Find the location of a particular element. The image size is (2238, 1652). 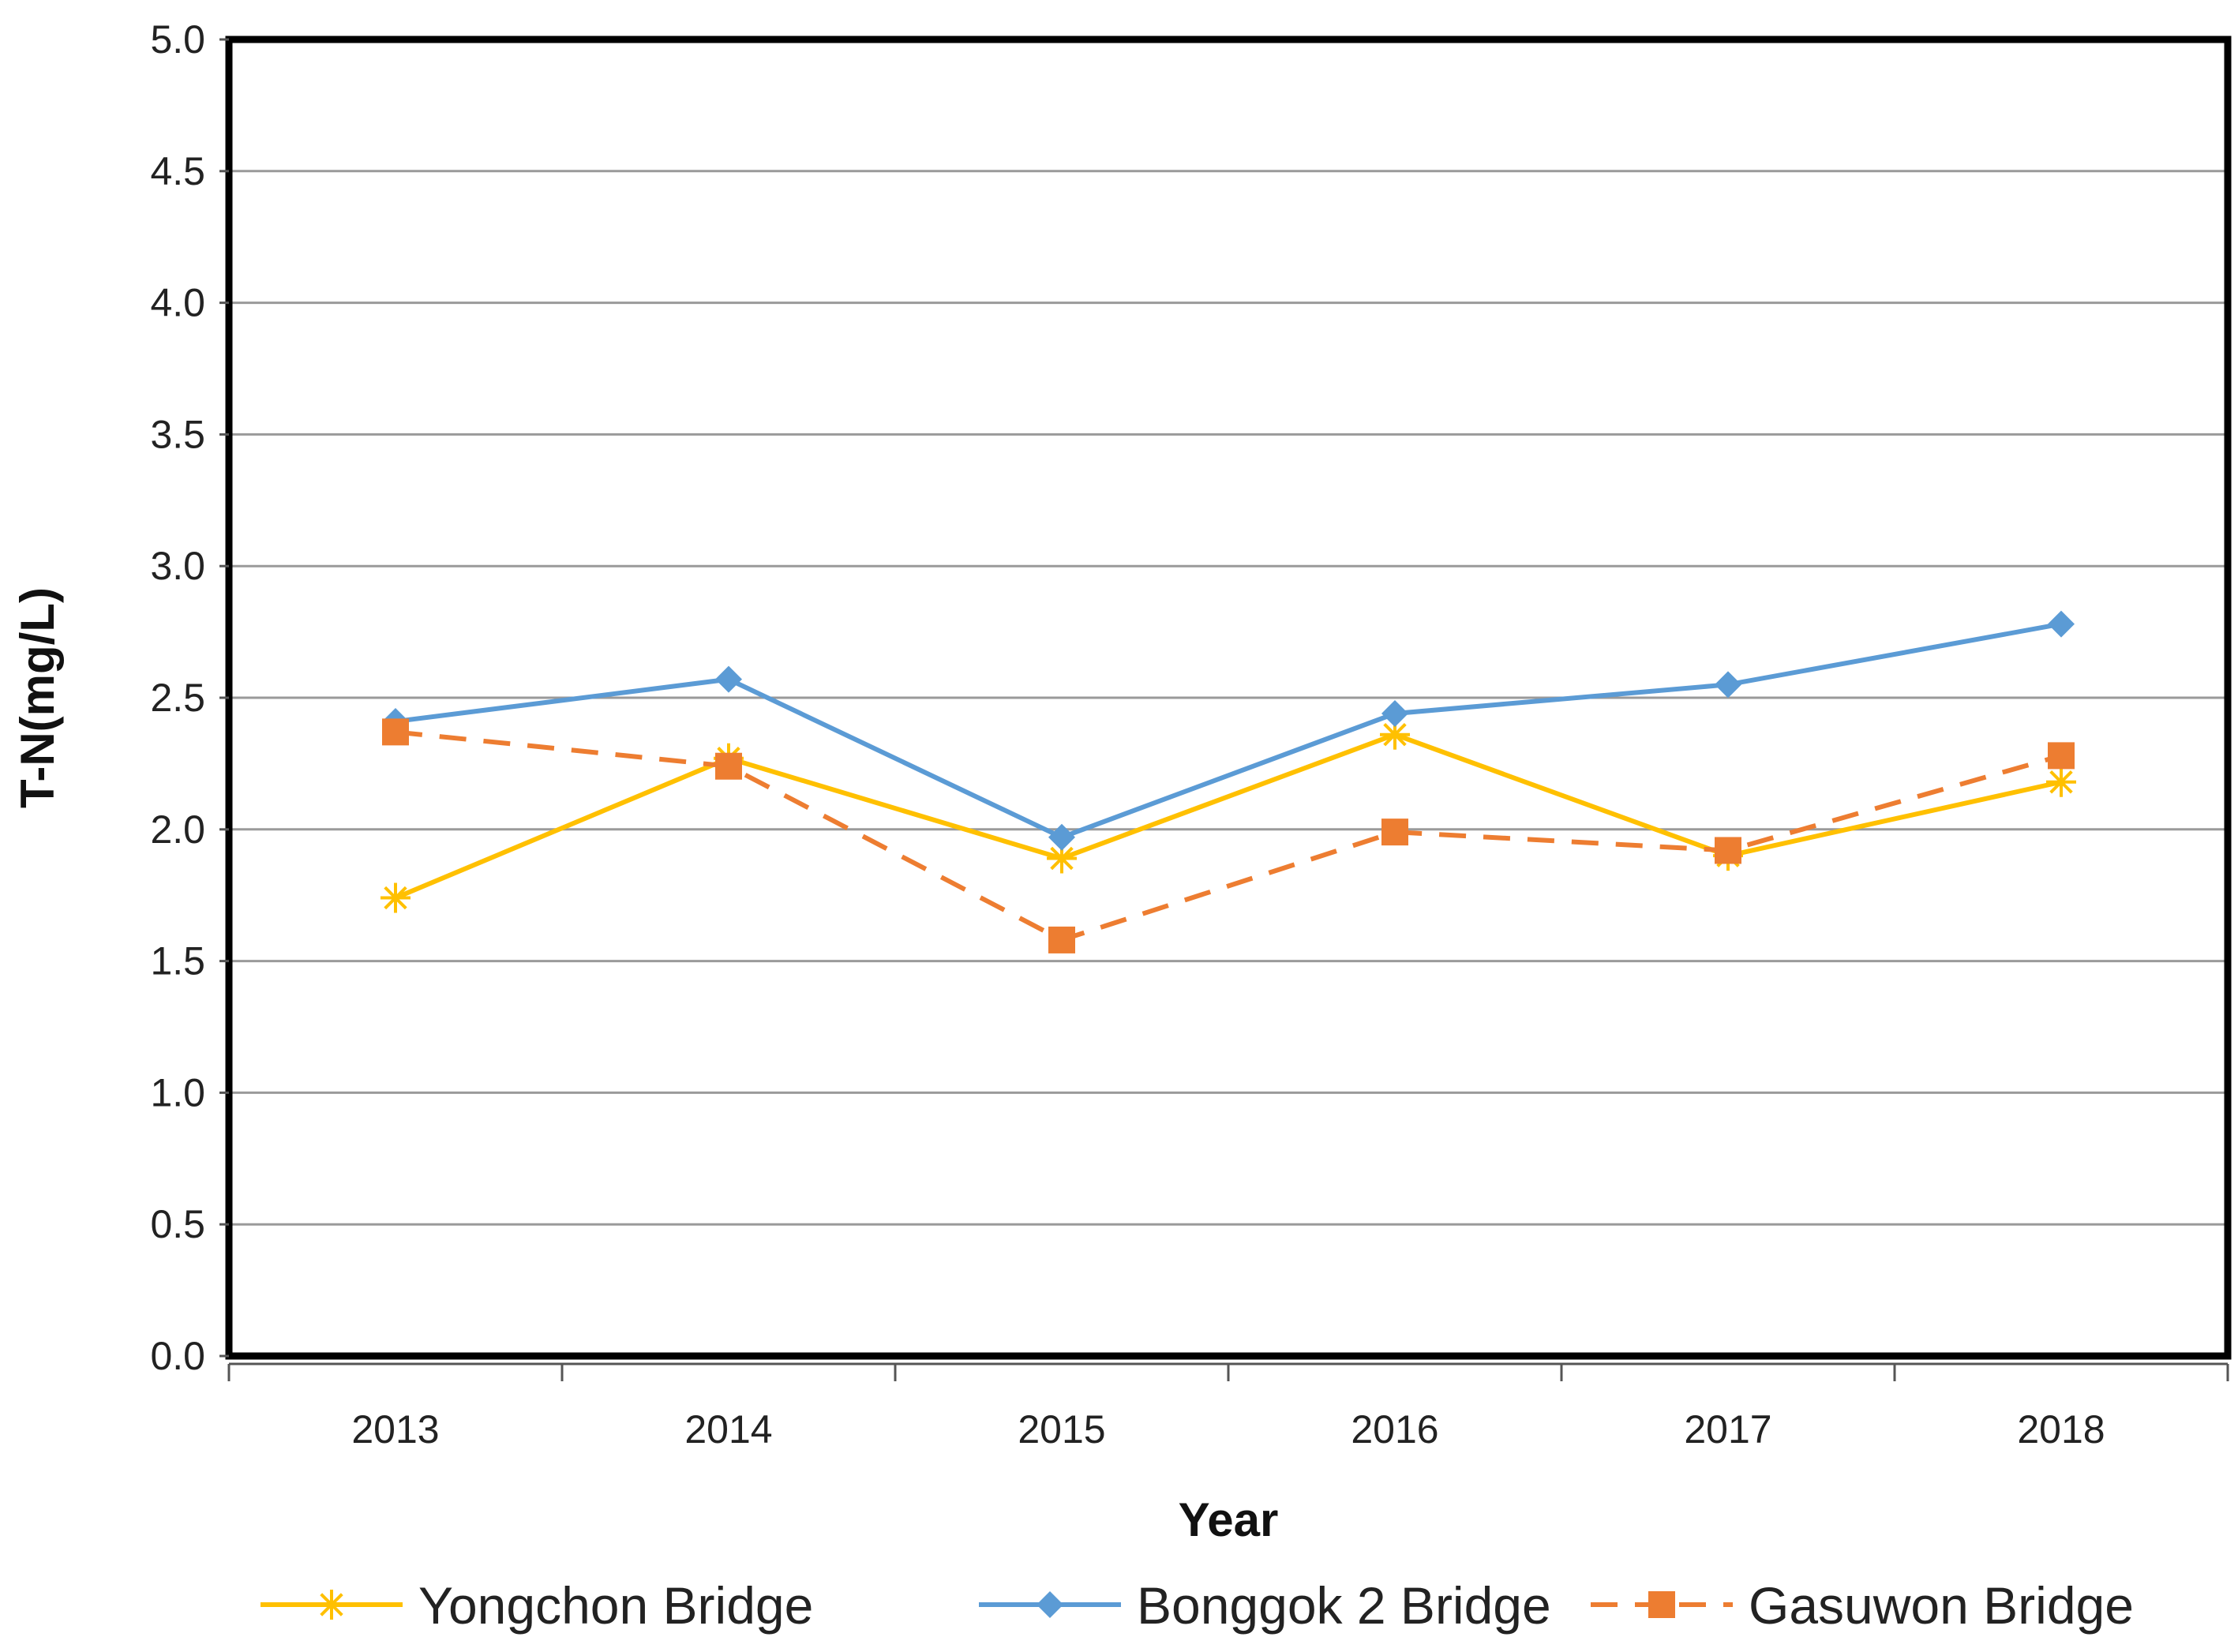

x-tick-label: 2014 is located at coordinates (728, 1429).